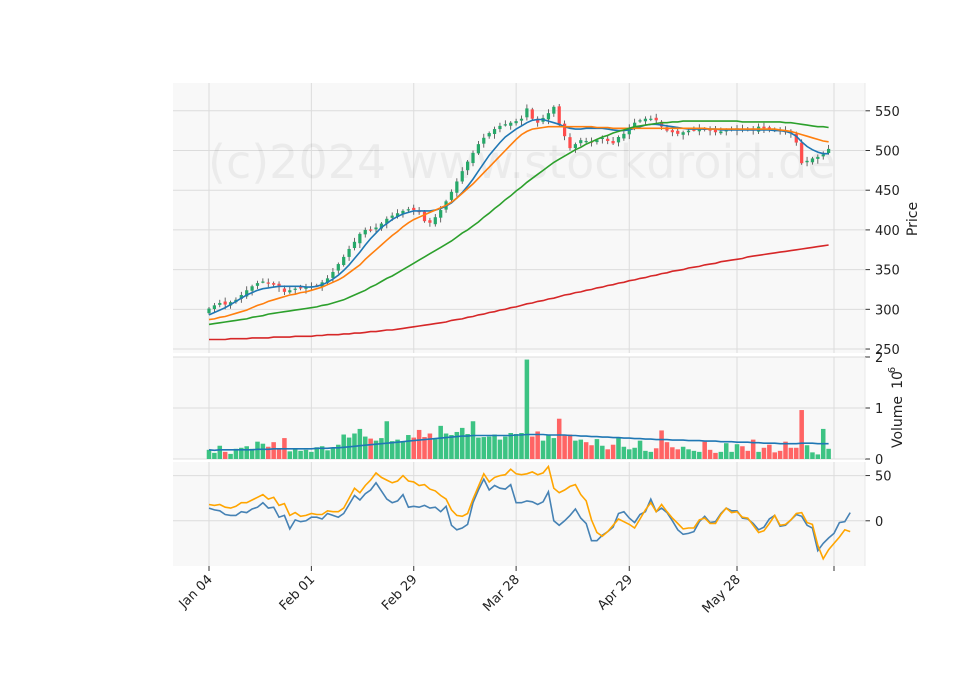 This screenshot has width=960, height=690. I want to click on price-tick-label: 350, so click(887, 271).